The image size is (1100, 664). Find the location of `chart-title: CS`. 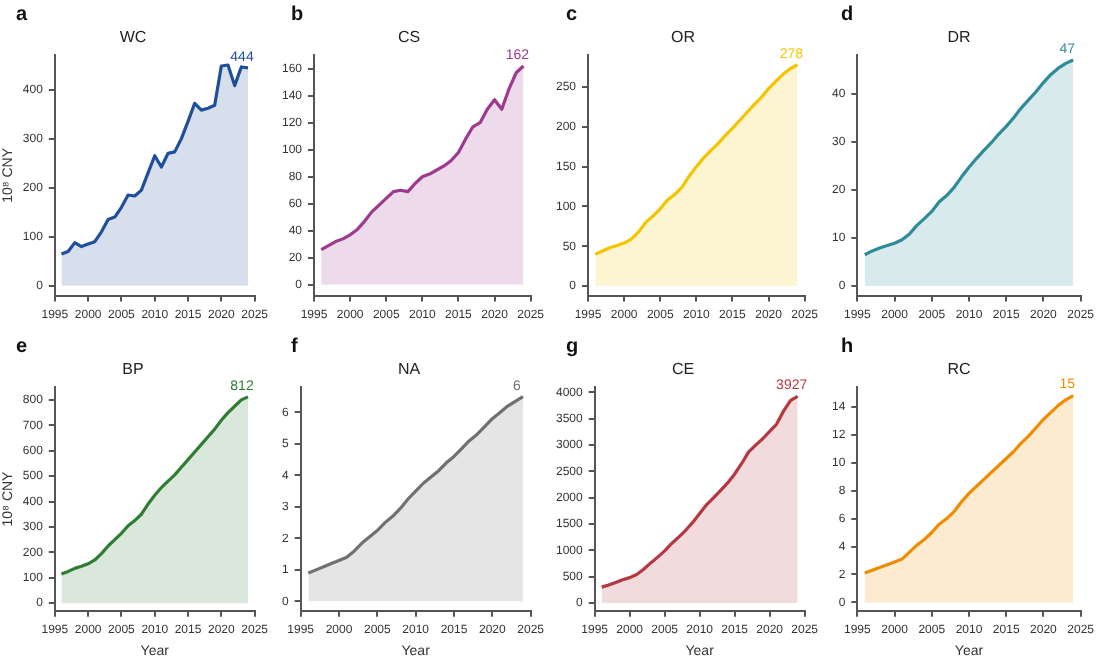

chart-title: CS is located at coordinates (408, 37).